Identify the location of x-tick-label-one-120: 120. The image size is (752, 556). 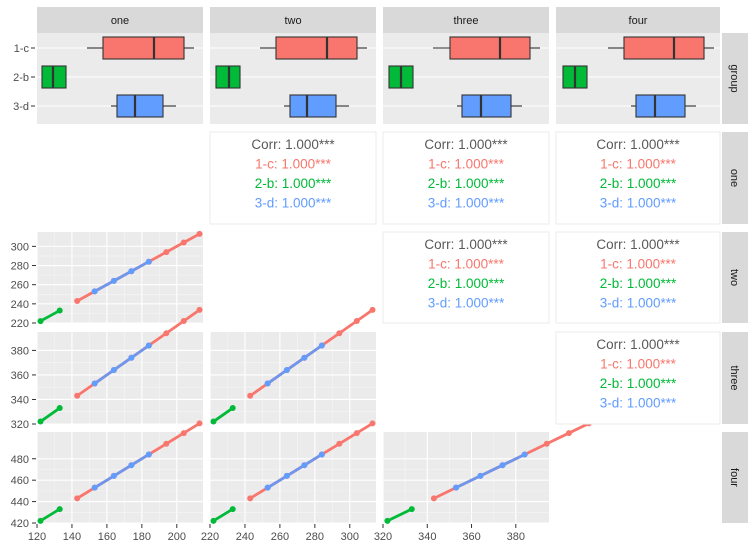
(37, 537).